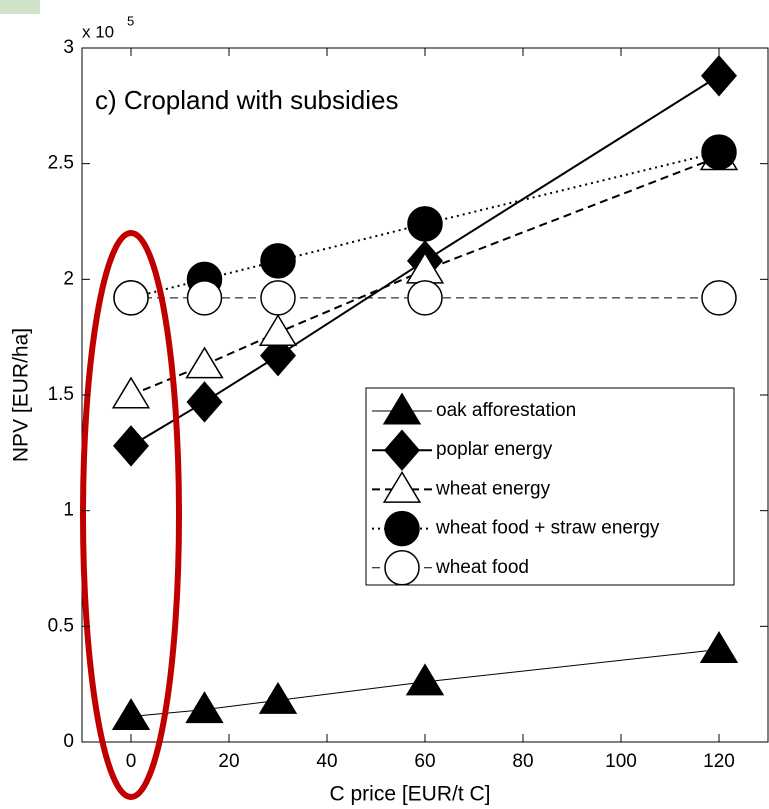 Image resolution: width=769 pixels, height=809 pixels. Describe the element at coordinates (621, 761) in the screenshot. I see `x-tick-label: 100` at that location.